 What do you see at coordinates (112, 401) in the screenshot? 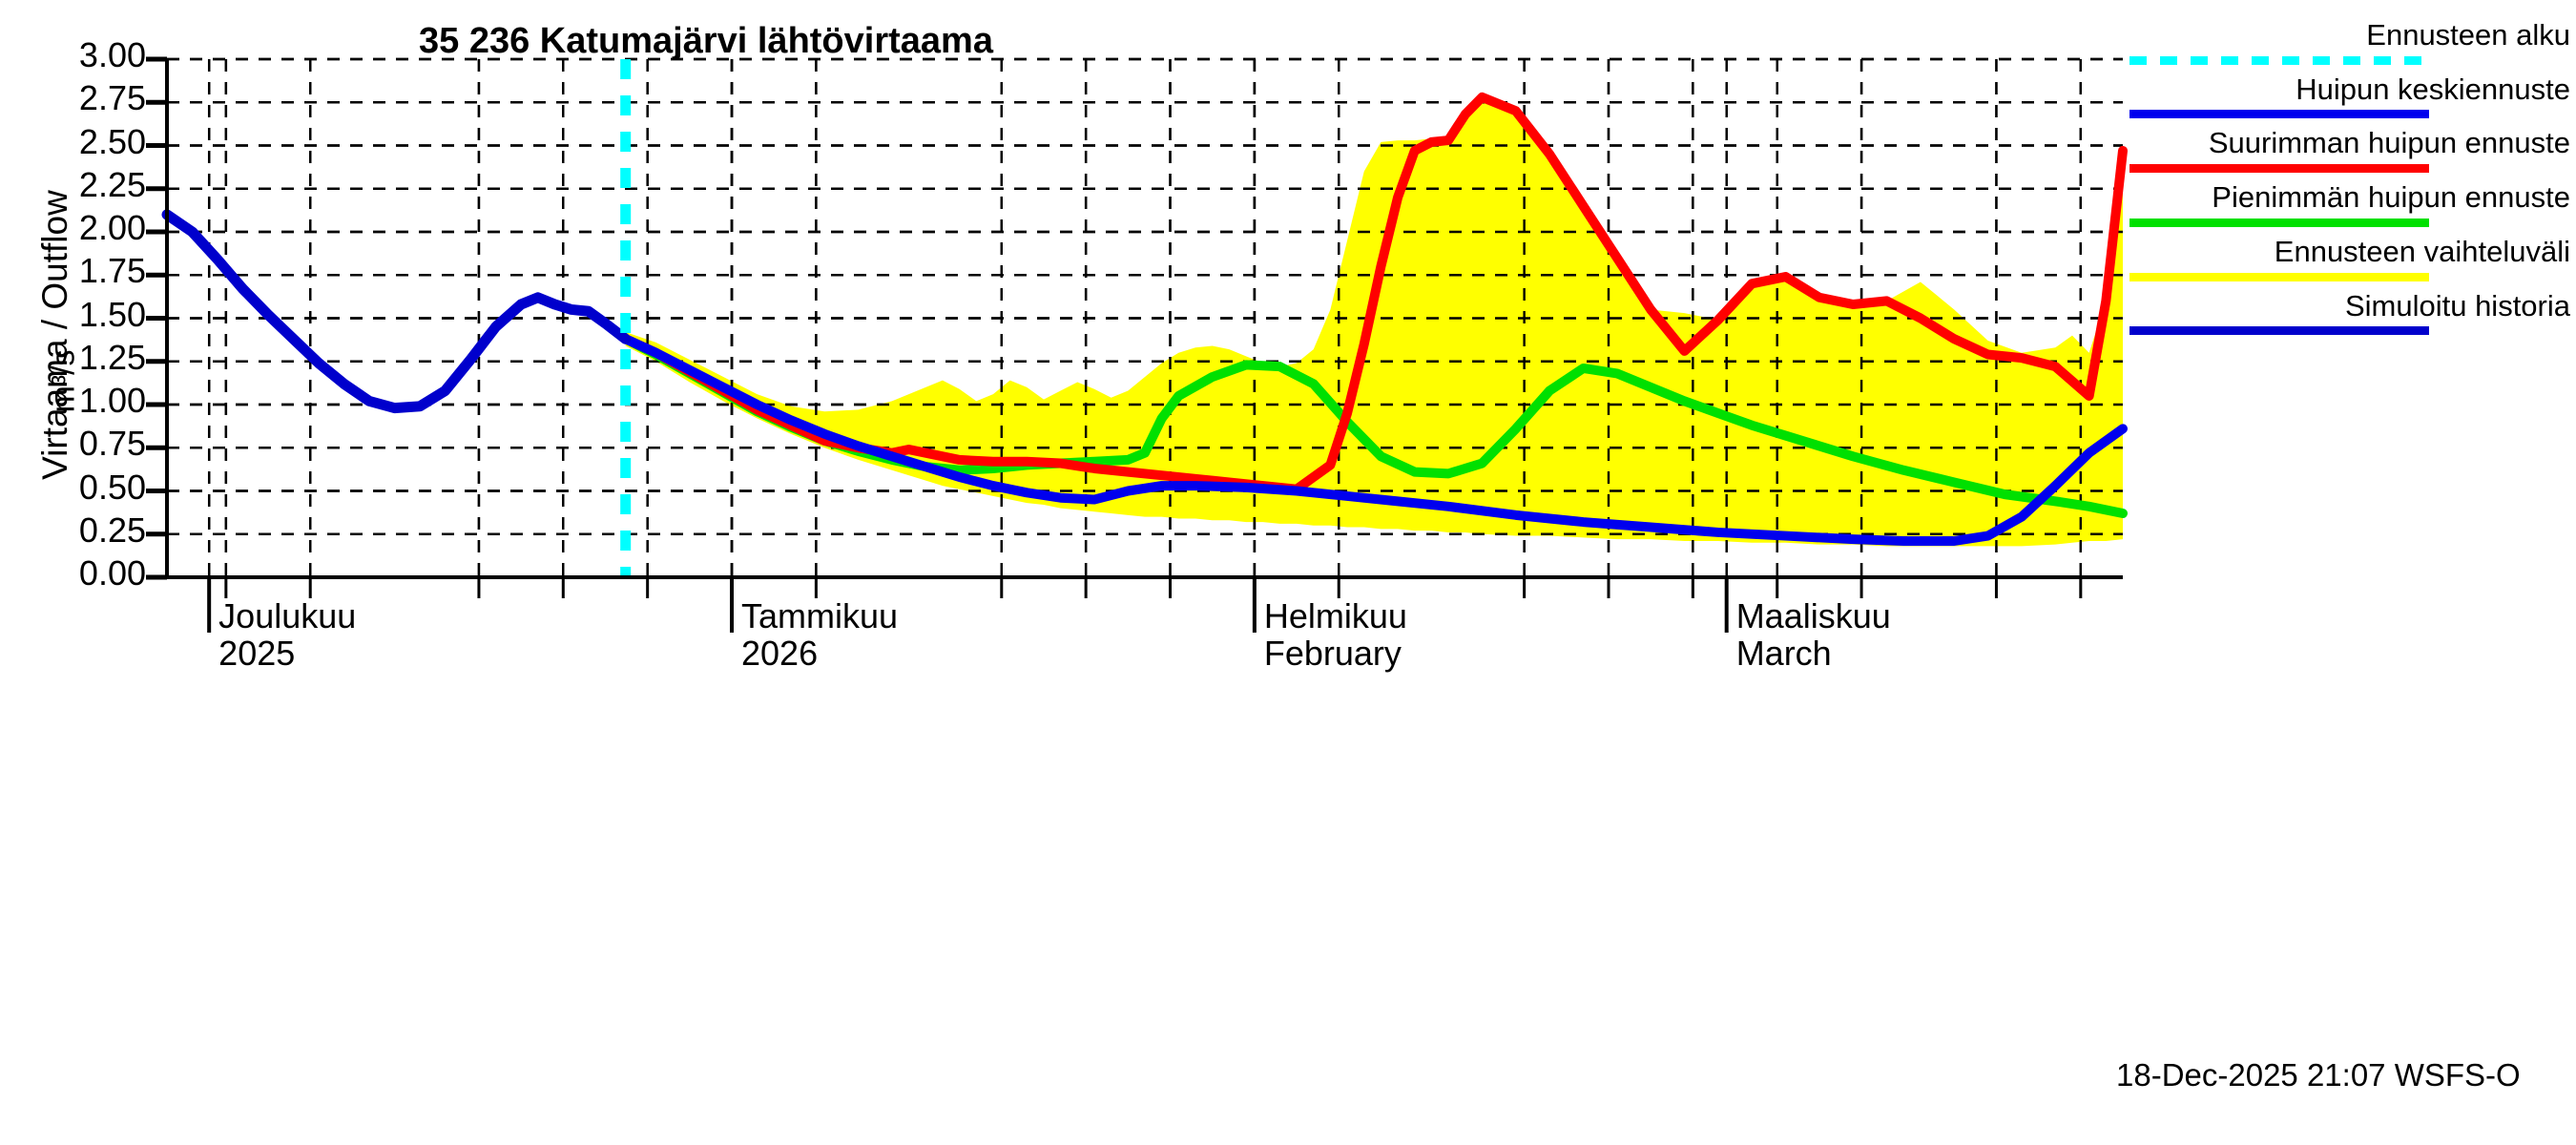
I see `y-axis-tick-label: 1.00` at bounding box center [112, 401].